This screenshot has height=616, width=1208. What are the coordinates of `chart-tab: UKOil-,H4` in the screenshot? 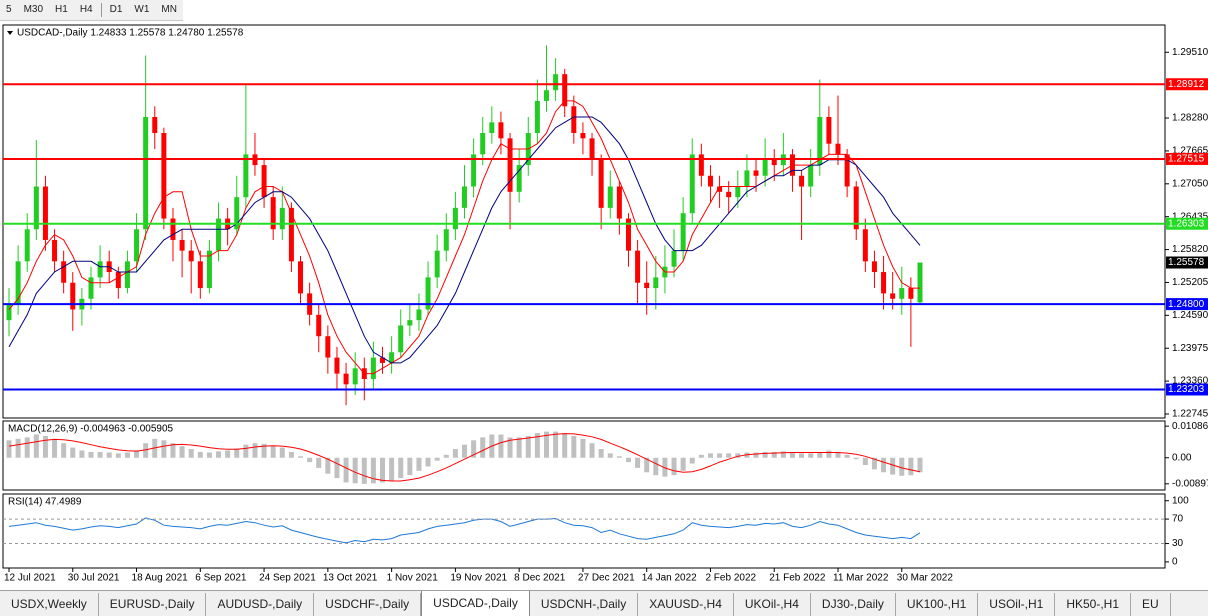 It's located at (772, 604).